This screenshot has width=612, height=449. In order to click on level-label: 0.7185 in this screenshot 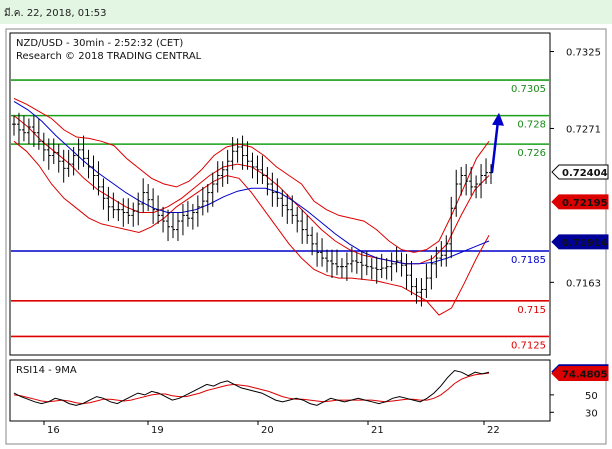, I will do `click(528, 260)`.